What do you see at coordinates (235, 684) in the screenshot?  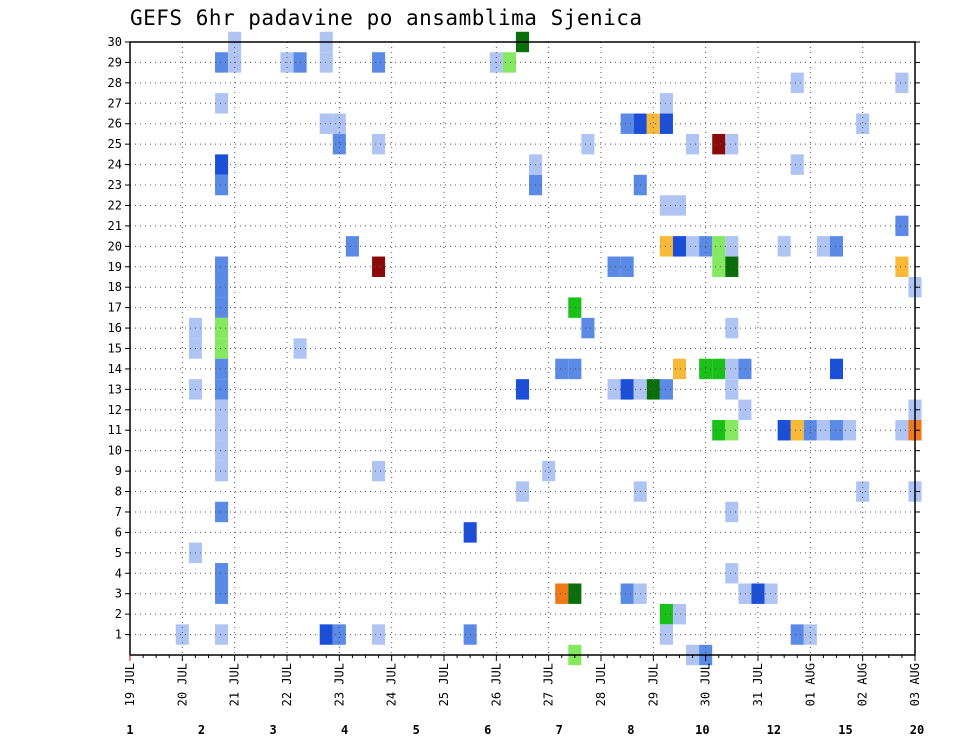 I see `x-tick-label: 21 JUL` at bounding box center [235, 684].